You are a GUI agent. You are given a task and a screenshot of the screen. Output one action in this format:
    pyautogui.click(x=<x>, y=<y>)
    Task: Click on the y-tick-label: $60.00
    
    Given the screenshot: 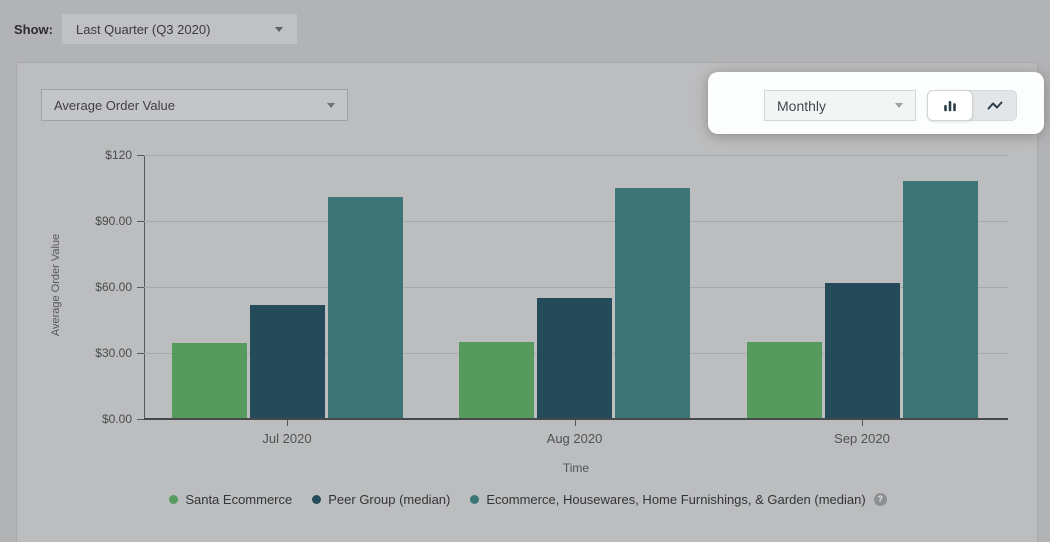 What is the action you would take?
    pyautogui.click(x=113, y=287)
    